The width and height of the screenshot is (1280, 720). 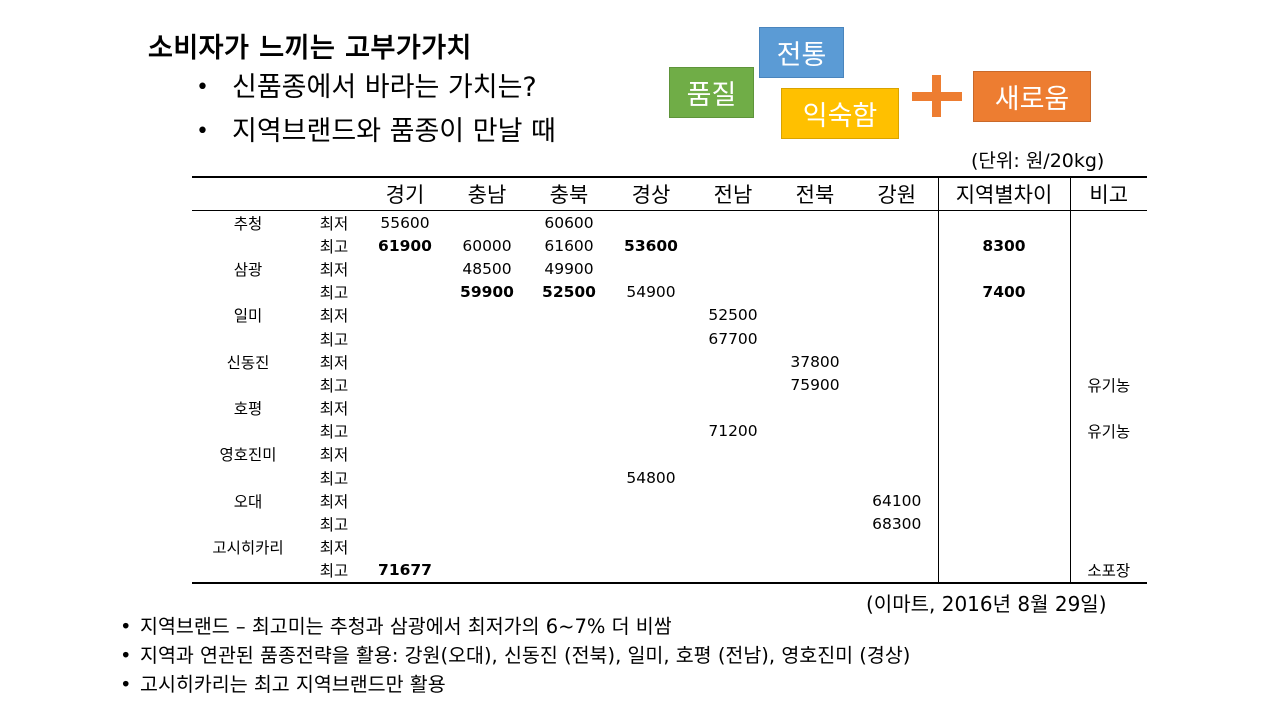 I want to click on price-cell: 60600, so click(x=569, y=222).